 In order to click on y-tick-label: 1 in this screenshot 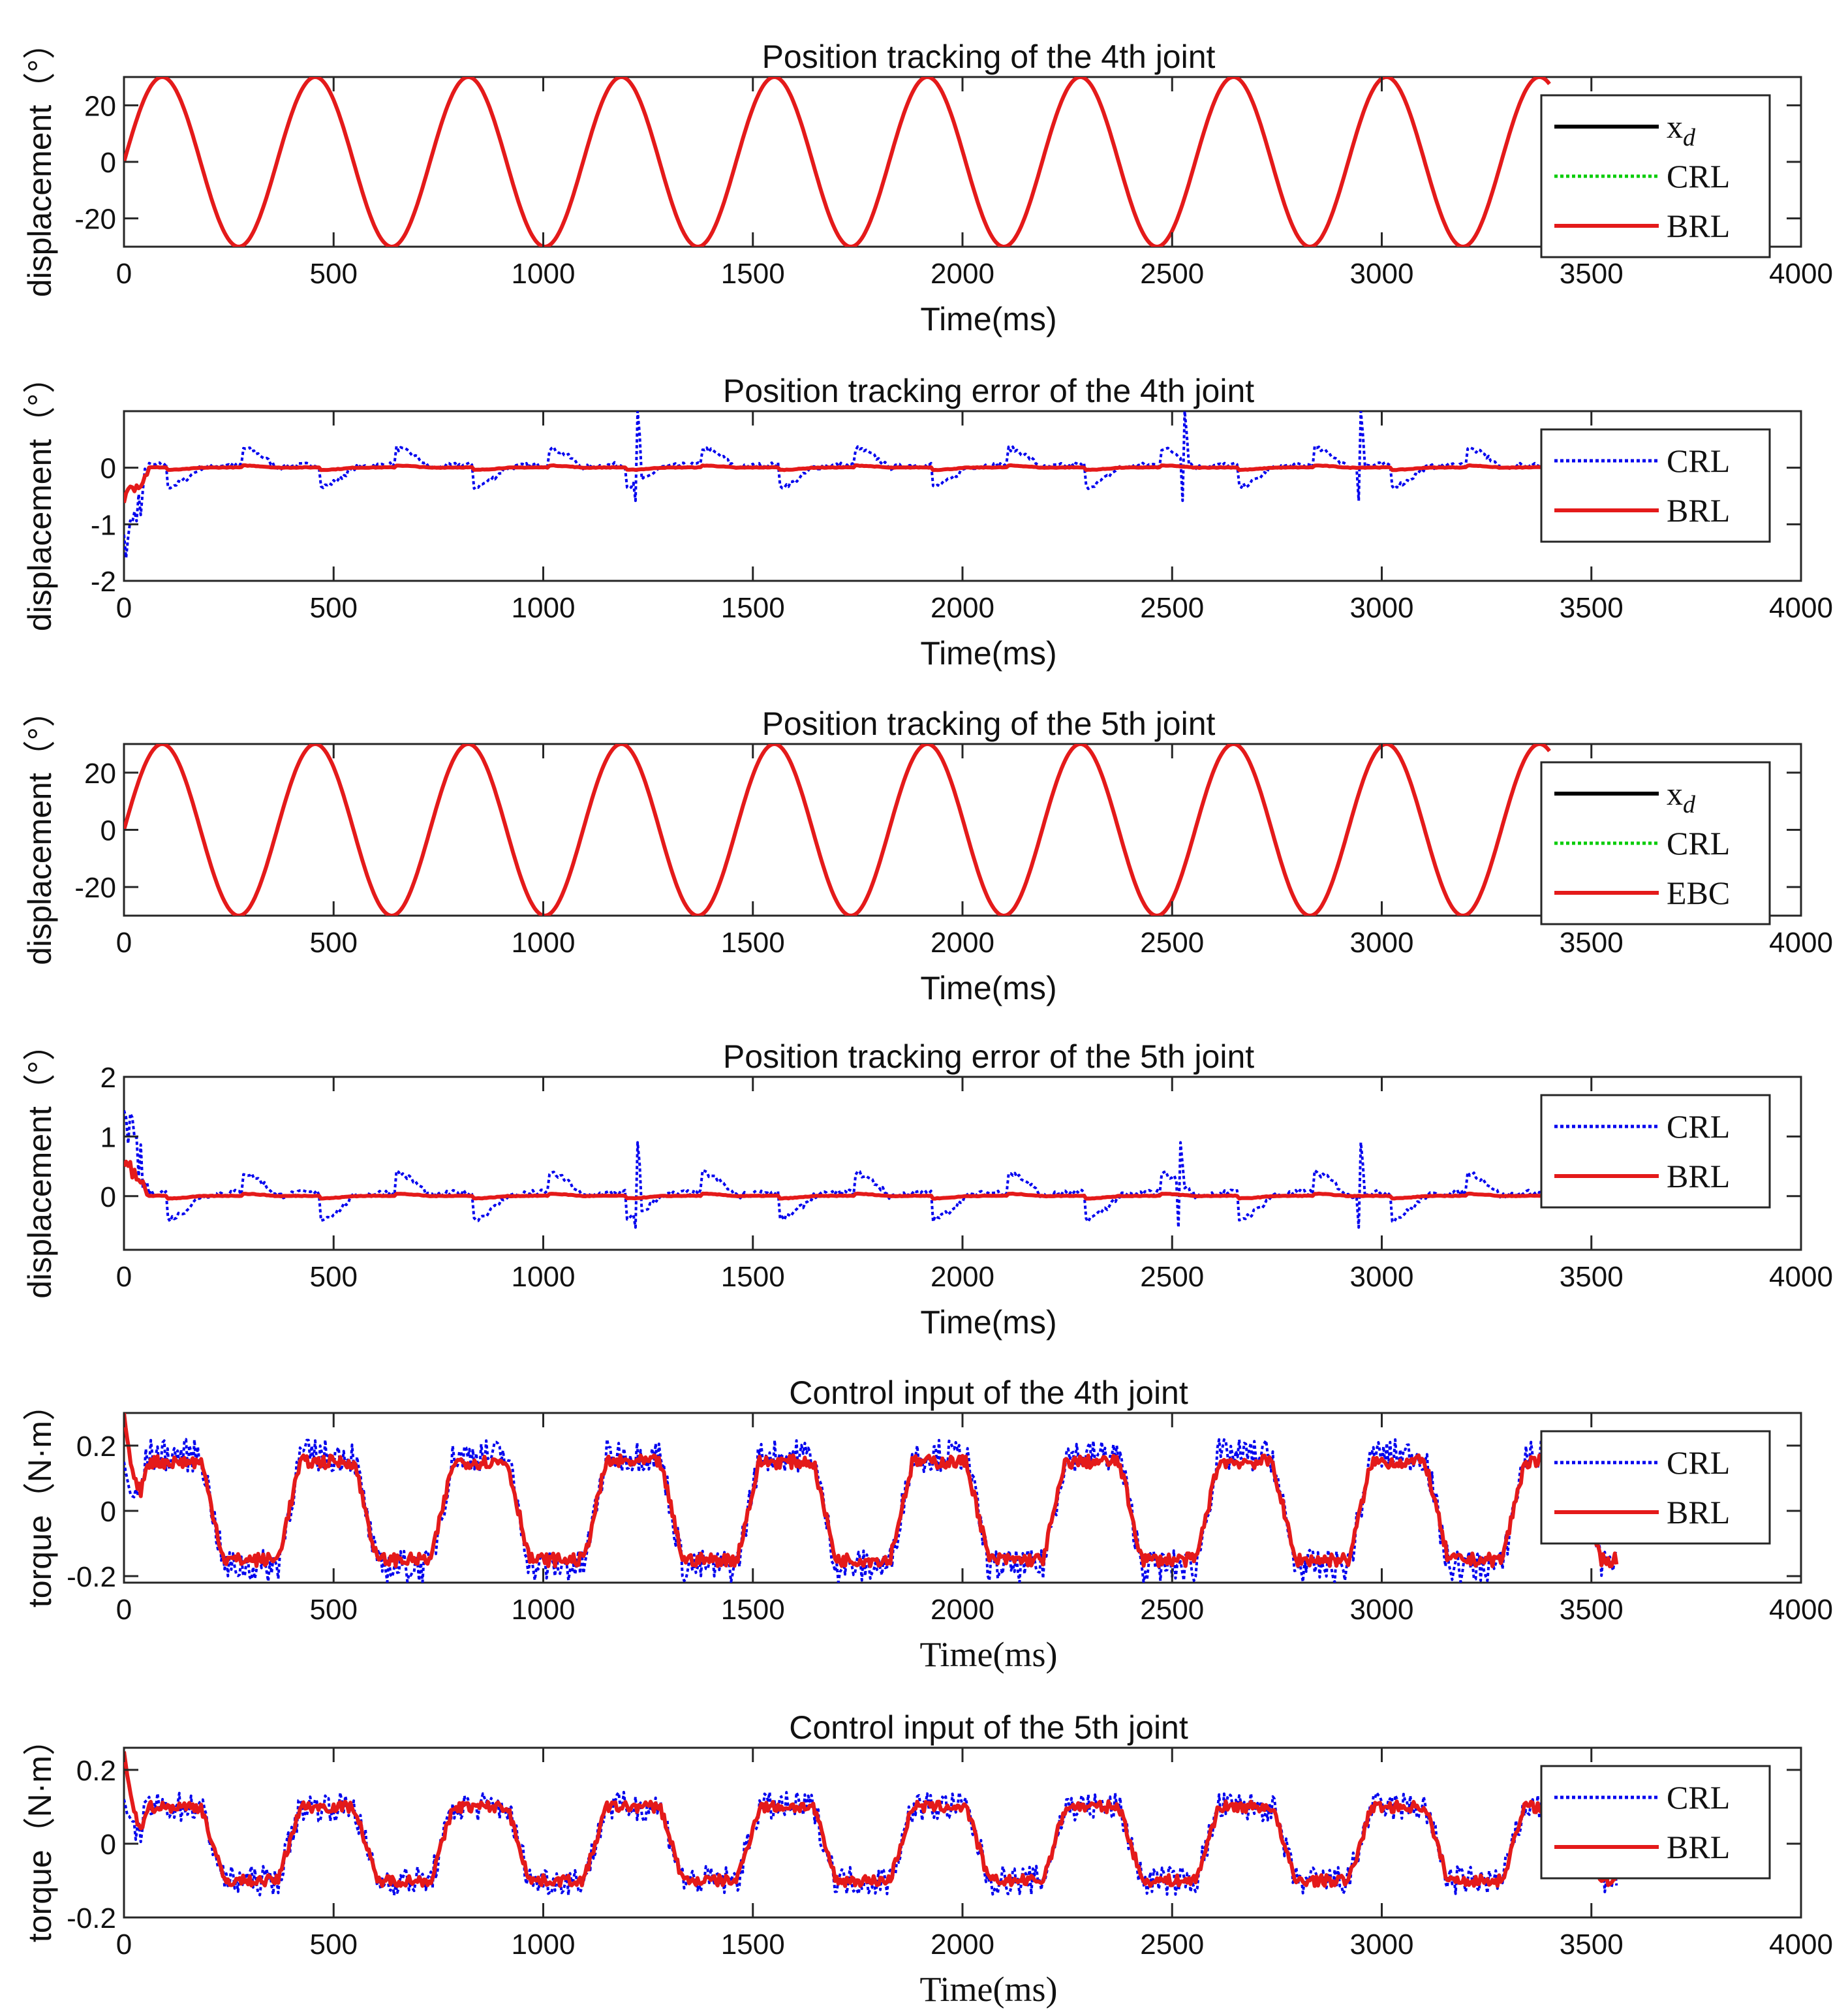, I will do `click(108, 1137)`.